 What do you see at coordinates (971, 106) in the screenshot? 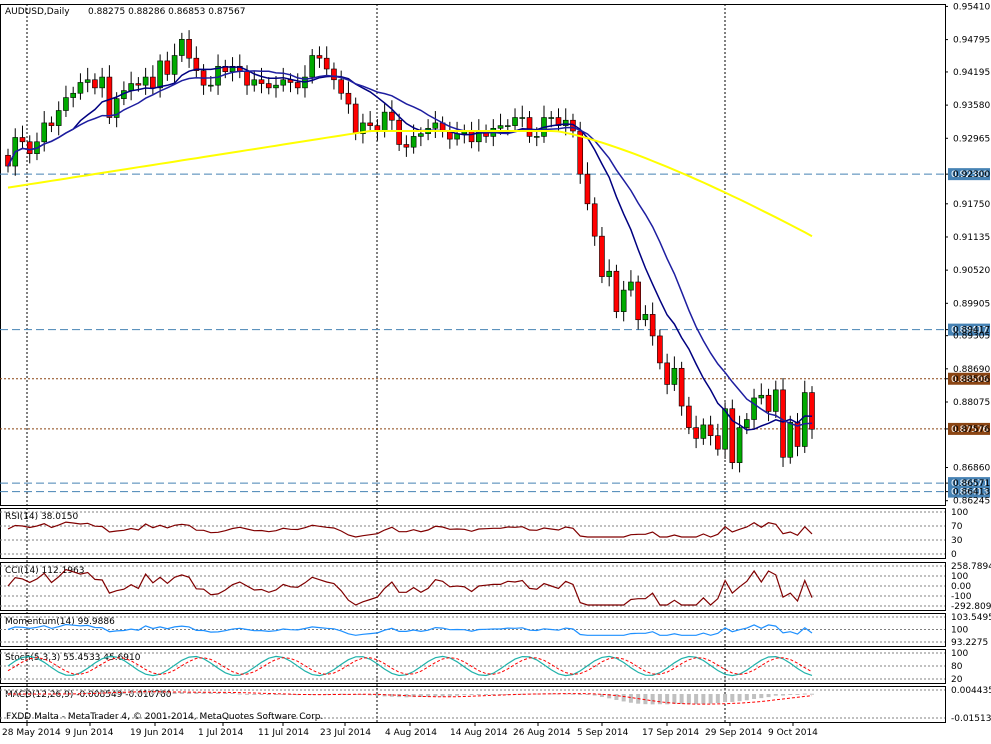
I see `price-tick-label: 0.93580` at bounding box center [971, 106].